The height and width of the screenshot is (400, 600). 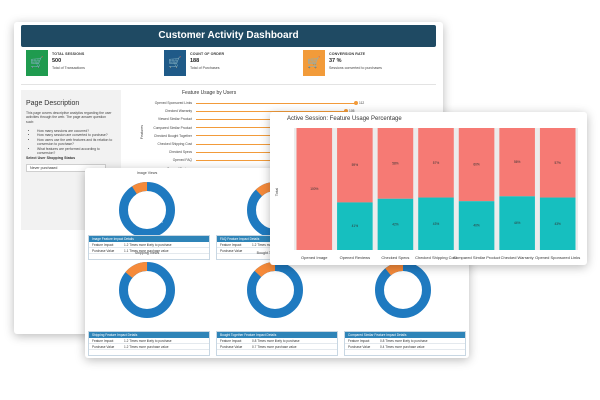 What do you see at coordinates (68, 68) in the screenshot?
I see `kpi-subtitle: Total of Transactions` at bounding box center [68, 68].